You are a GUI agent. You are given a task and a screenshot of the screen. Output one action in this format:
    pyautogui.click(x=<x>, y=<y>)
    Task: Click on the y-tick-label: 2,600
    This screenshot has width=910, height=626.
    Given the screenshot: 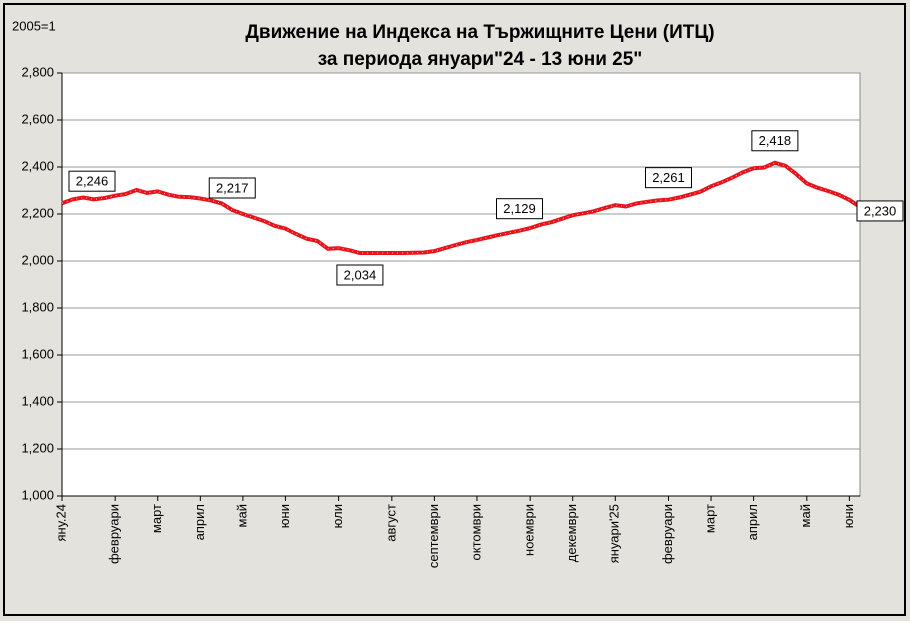 What is the action you would take?
    pyautogui.click(x=37, y=118)
    